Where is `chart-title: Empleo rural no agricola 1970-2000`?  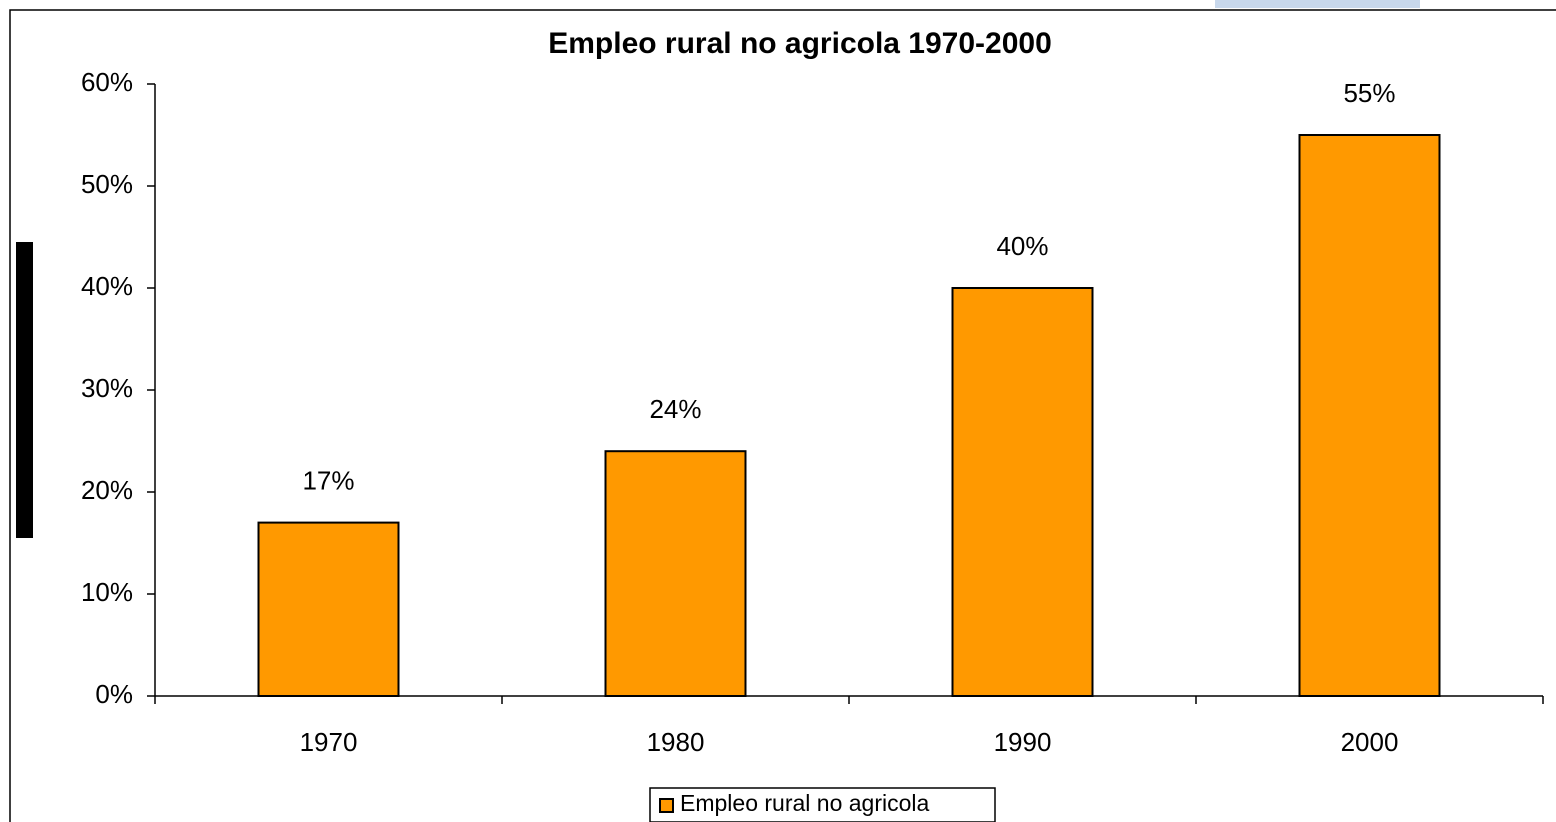
chart-title: Empleo rural no agricola 1970-2000 is located at coordinates (800, 43).